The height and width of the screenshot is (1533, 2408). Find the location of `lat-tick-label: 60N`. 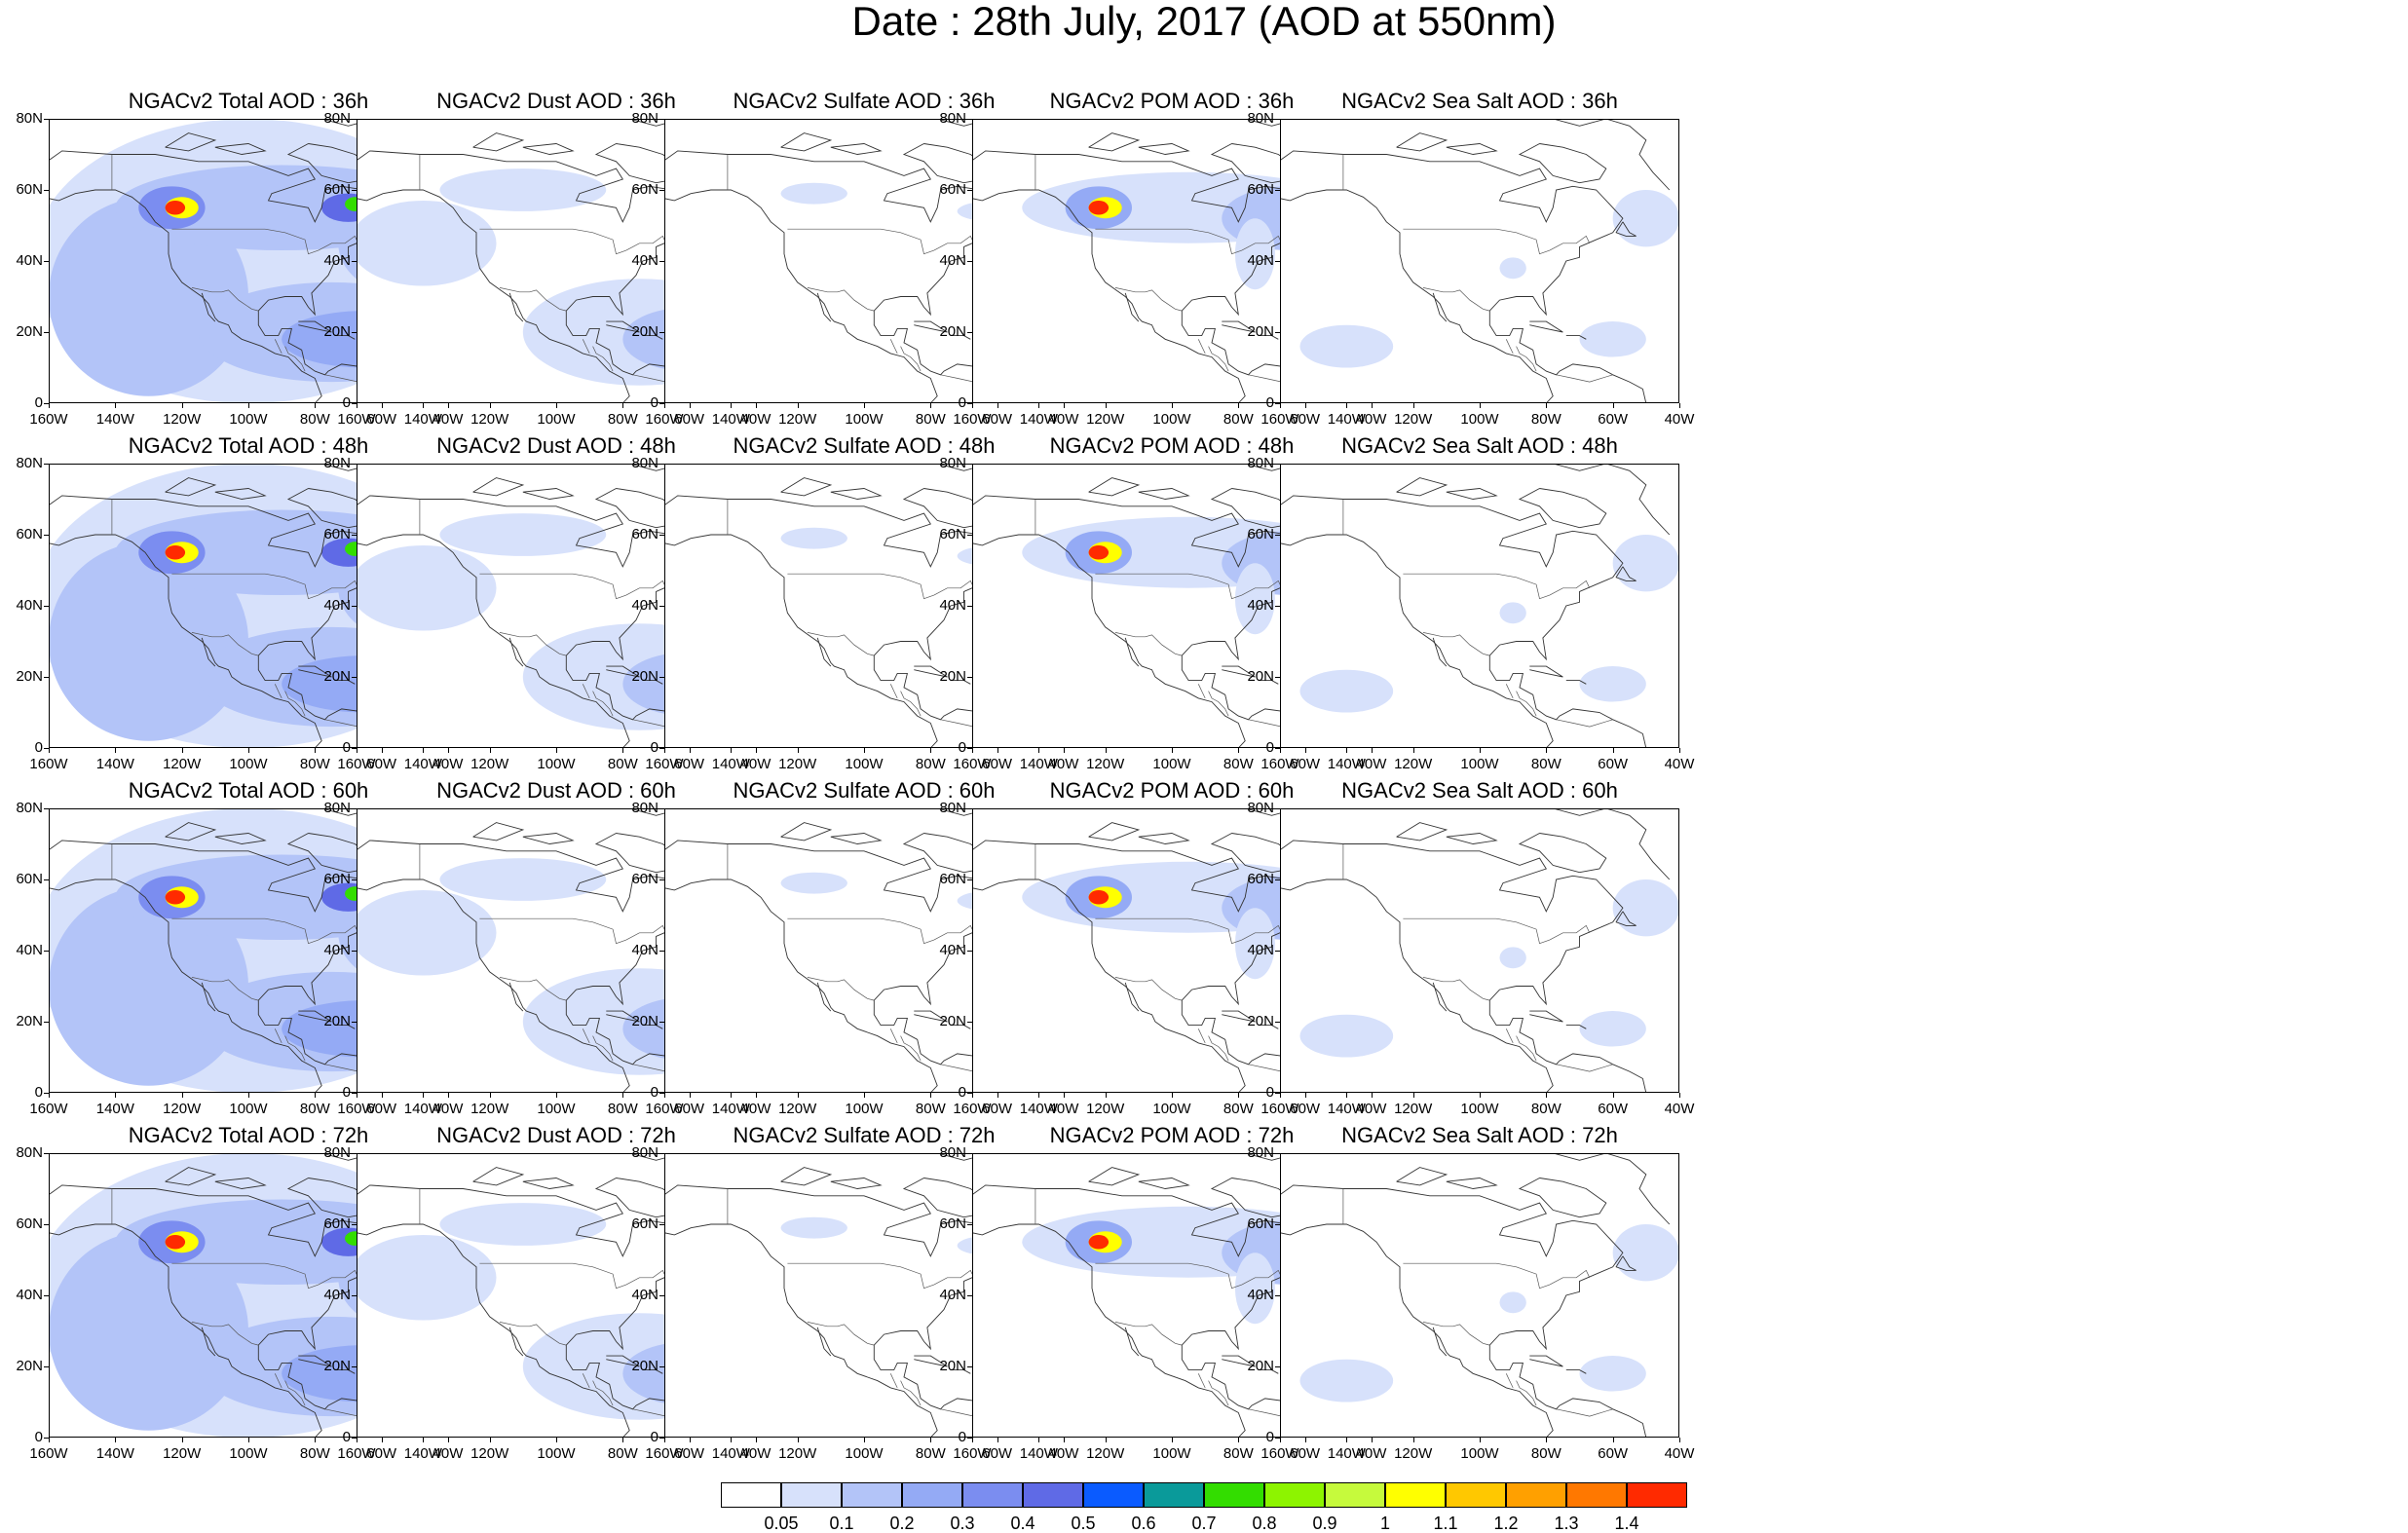

lat-tick-label: 60N is located at coordinates (952, 189).